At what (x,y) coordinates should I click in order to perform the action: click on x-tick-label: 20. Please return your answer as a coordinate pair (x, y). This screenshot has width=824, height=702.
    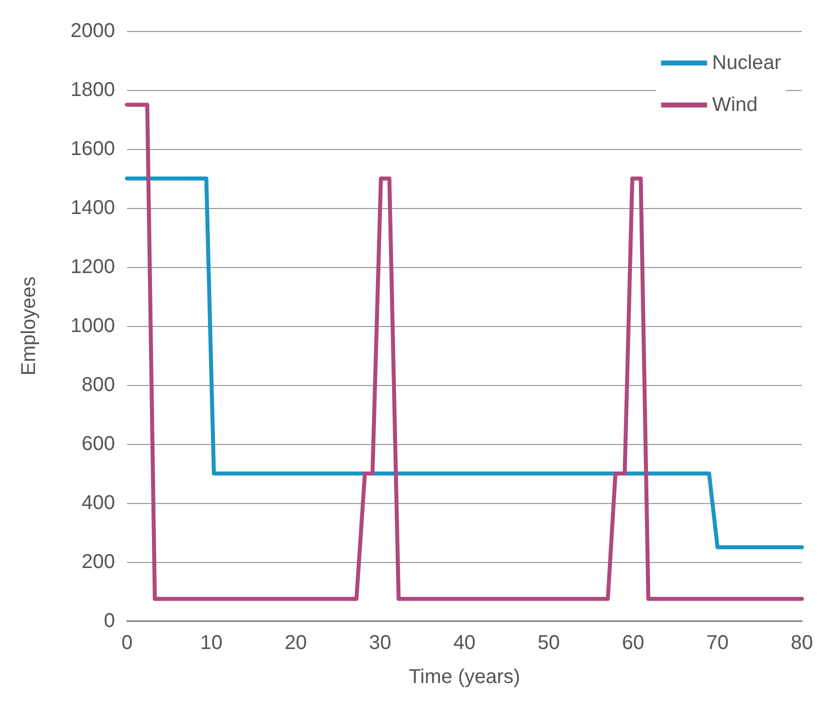
    Looking at the image, I should click on (295, 643).